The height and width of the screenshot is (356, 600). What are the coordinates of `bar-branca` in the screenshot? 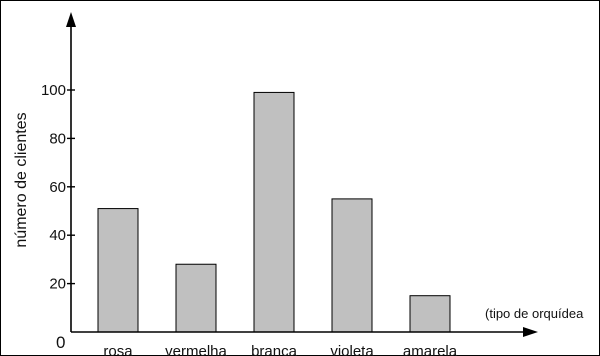 It's located at (274, 212).